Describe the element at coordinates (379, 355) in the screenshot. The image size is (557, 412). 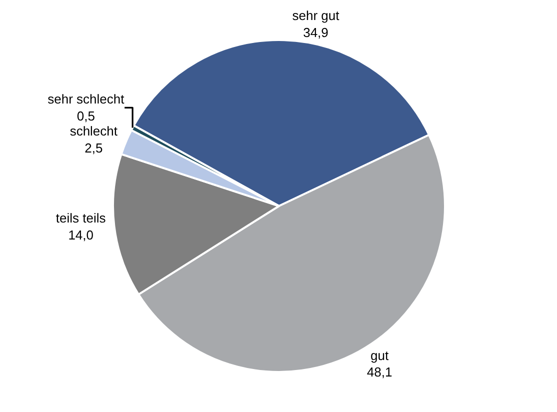
I see `slice-label: gut` at that location.